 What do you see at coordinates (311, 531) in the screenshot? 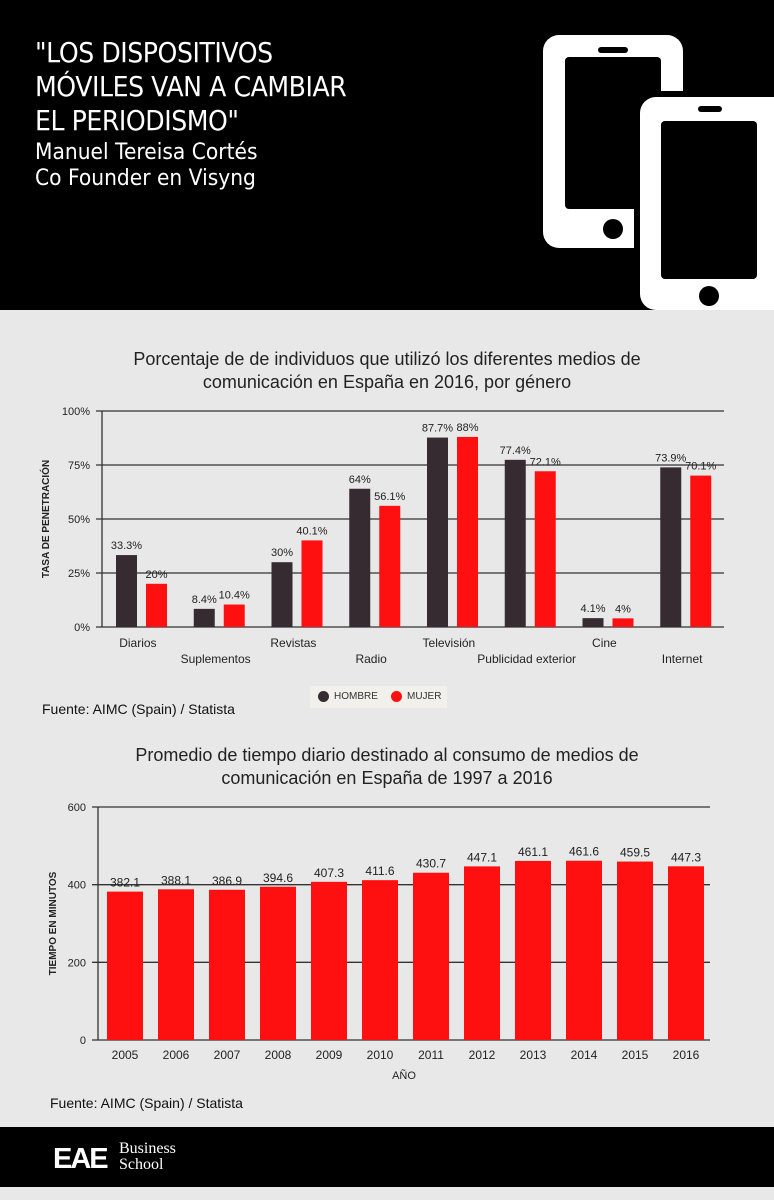
I see `data-label: 40.1%` at bounding box center [311, 531].